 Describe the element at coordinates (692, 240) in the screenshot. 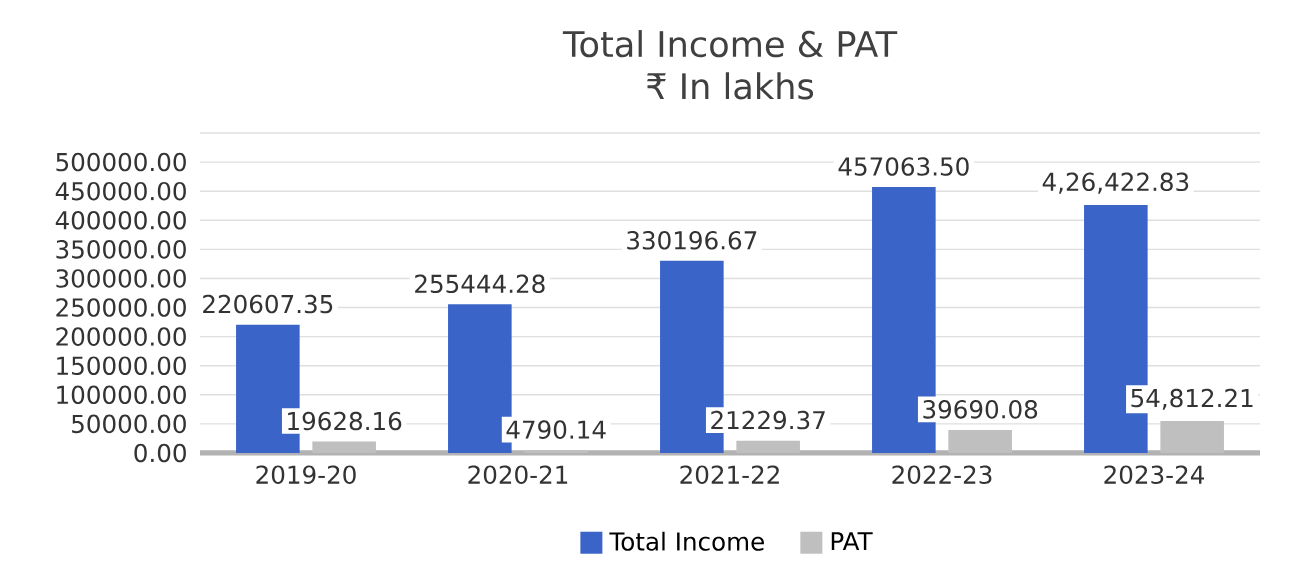

I see `data-label: 330196.67` at that location.